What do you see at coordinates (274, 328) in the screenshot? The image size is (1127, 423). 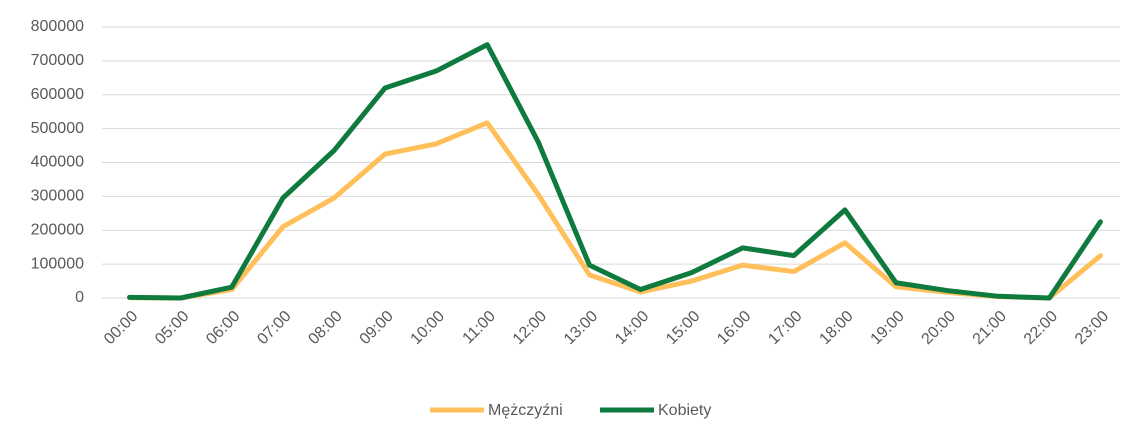 I see `x-tick-label: 07:00` at bounding box center [274, 328].